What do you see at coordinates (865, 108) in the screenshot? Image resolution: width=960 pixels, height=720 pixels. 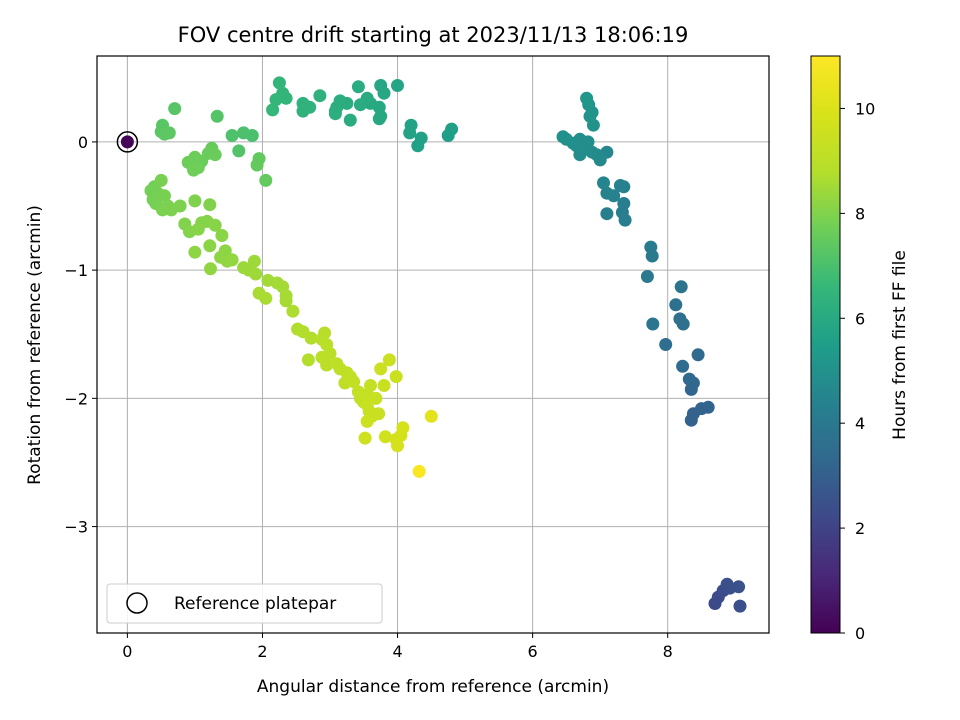 I see `colorbar-tick-label: 10` at bounding box center [865, 108].